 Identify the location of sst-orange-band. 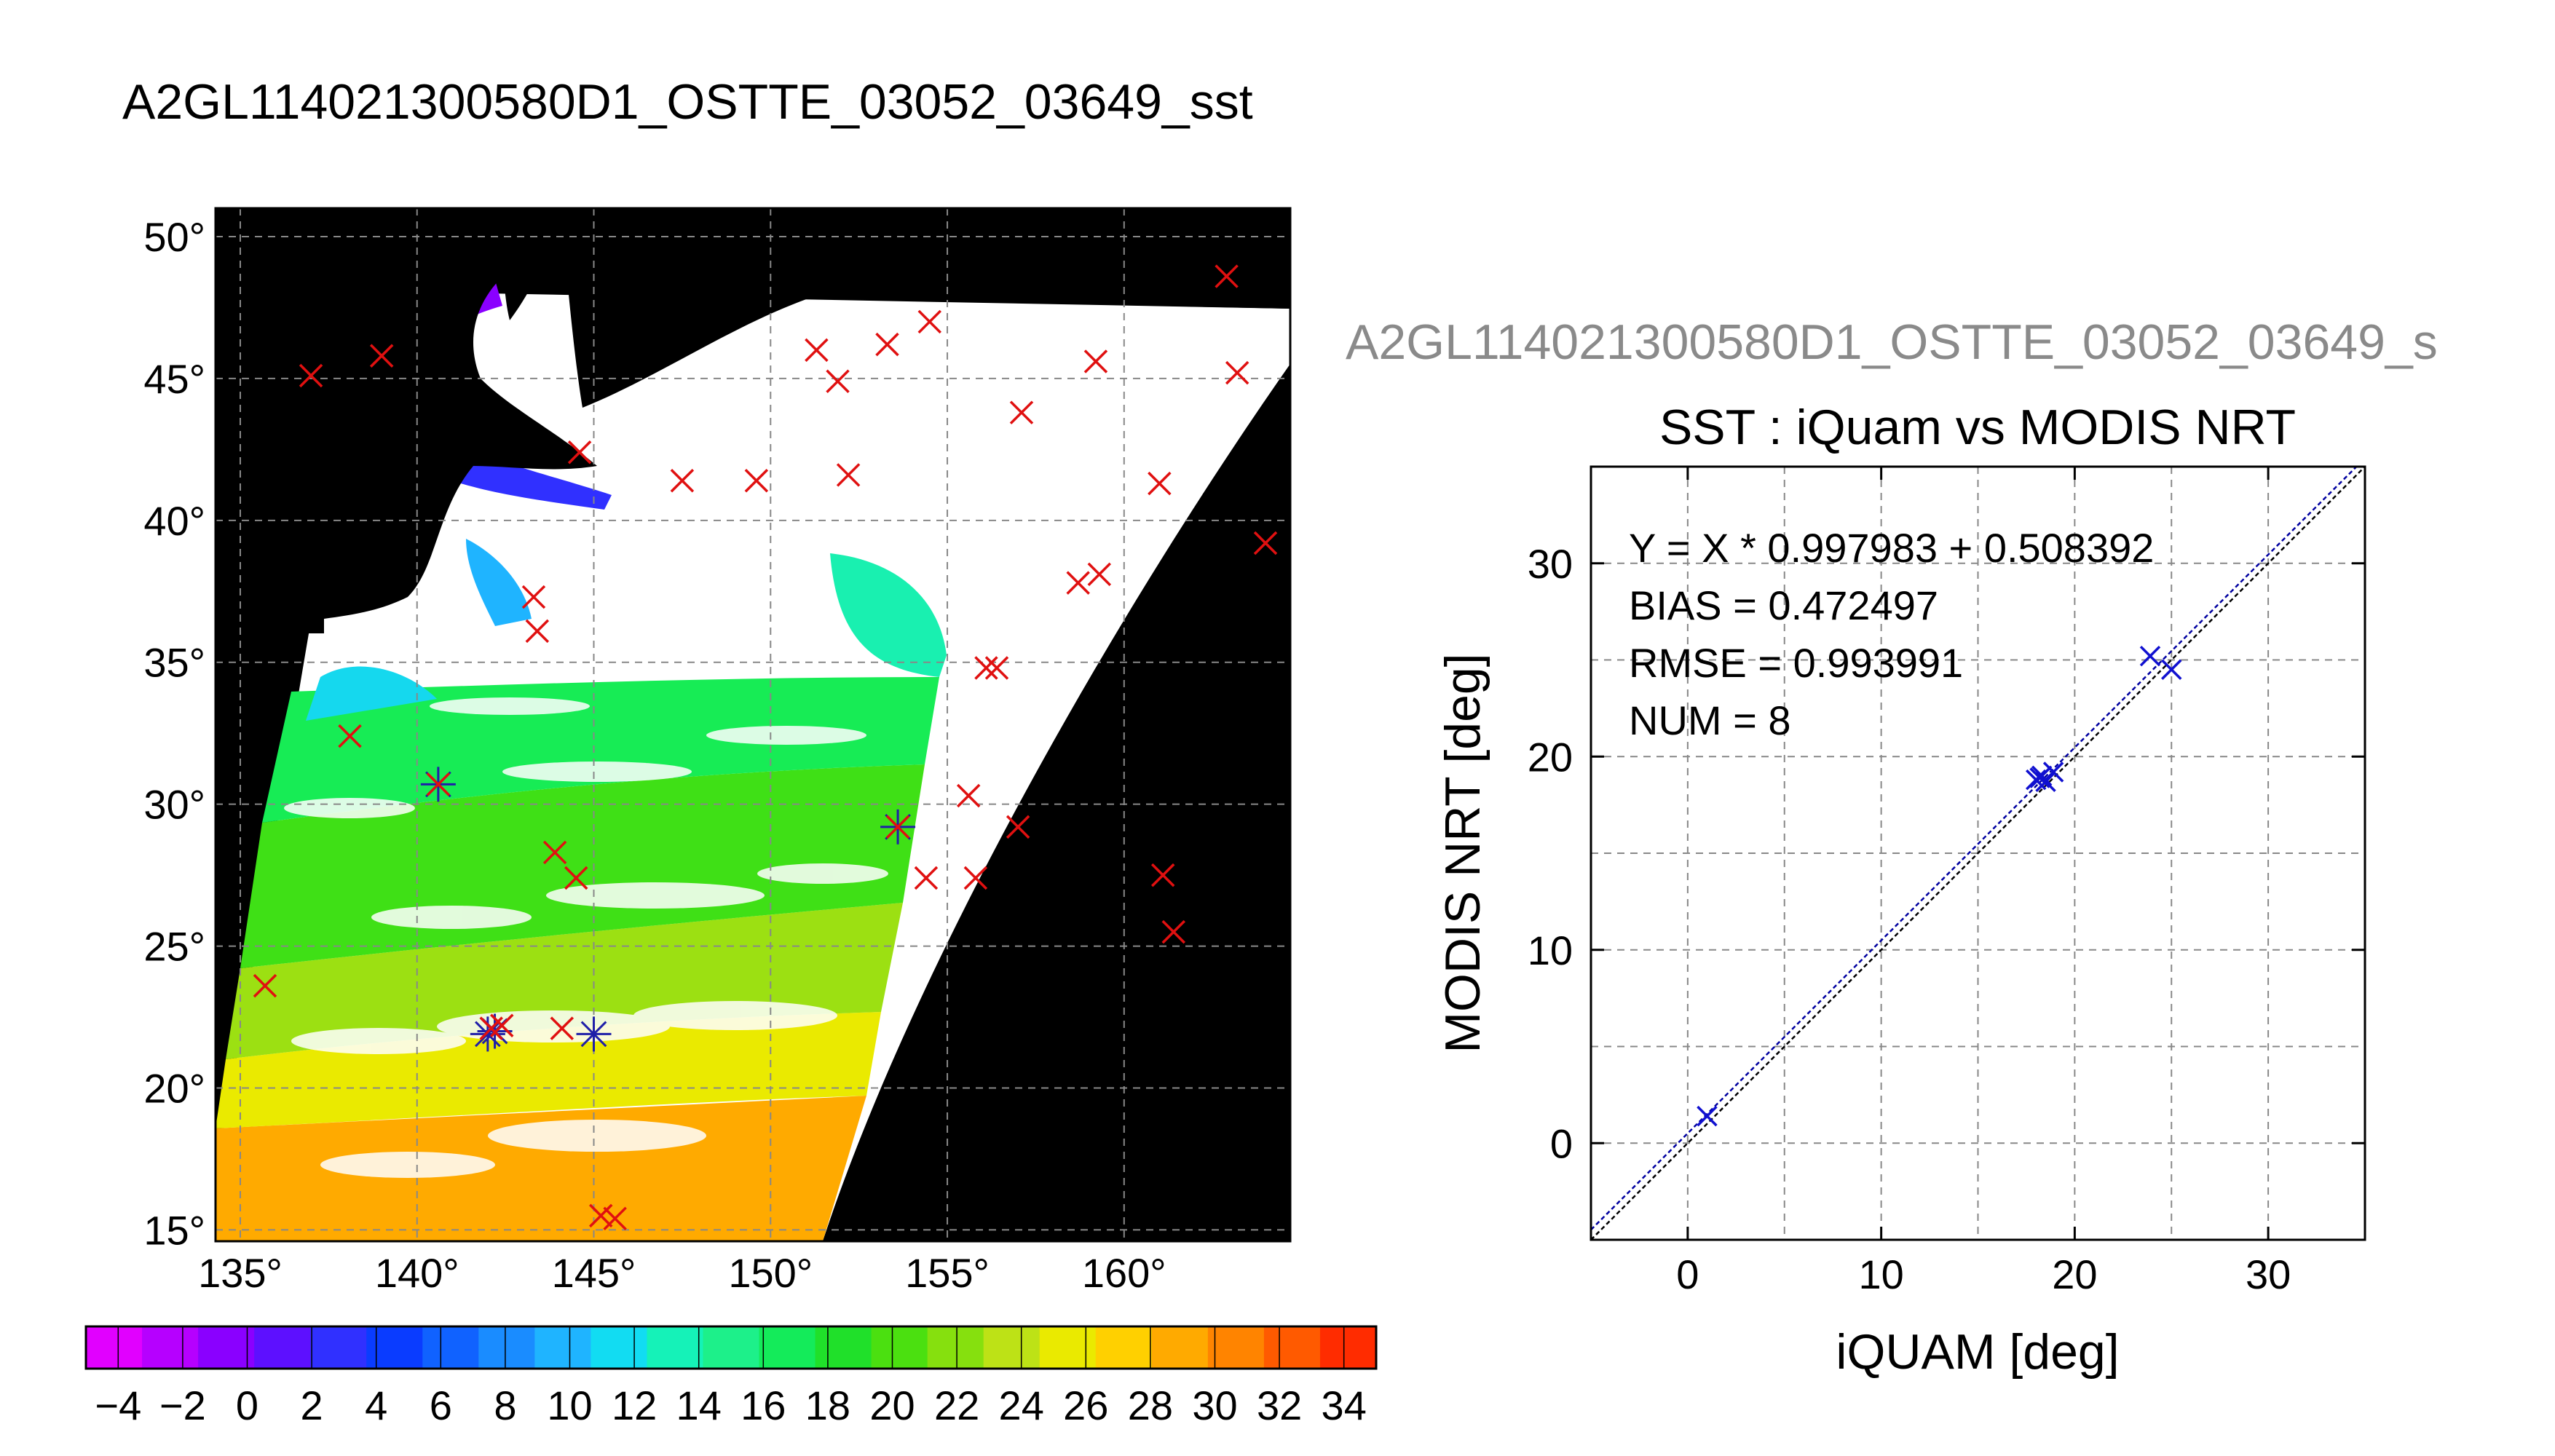
(541, 1168).